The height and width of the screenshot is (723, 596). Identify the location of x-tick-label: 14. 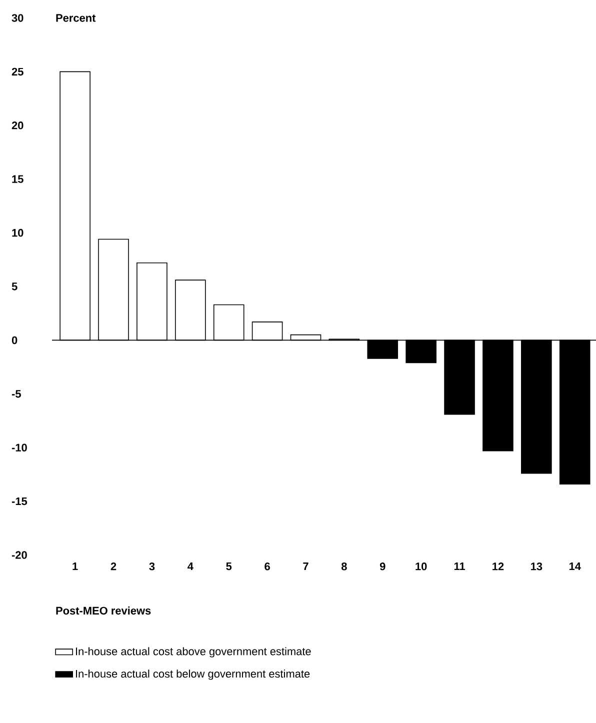
(575, 566).